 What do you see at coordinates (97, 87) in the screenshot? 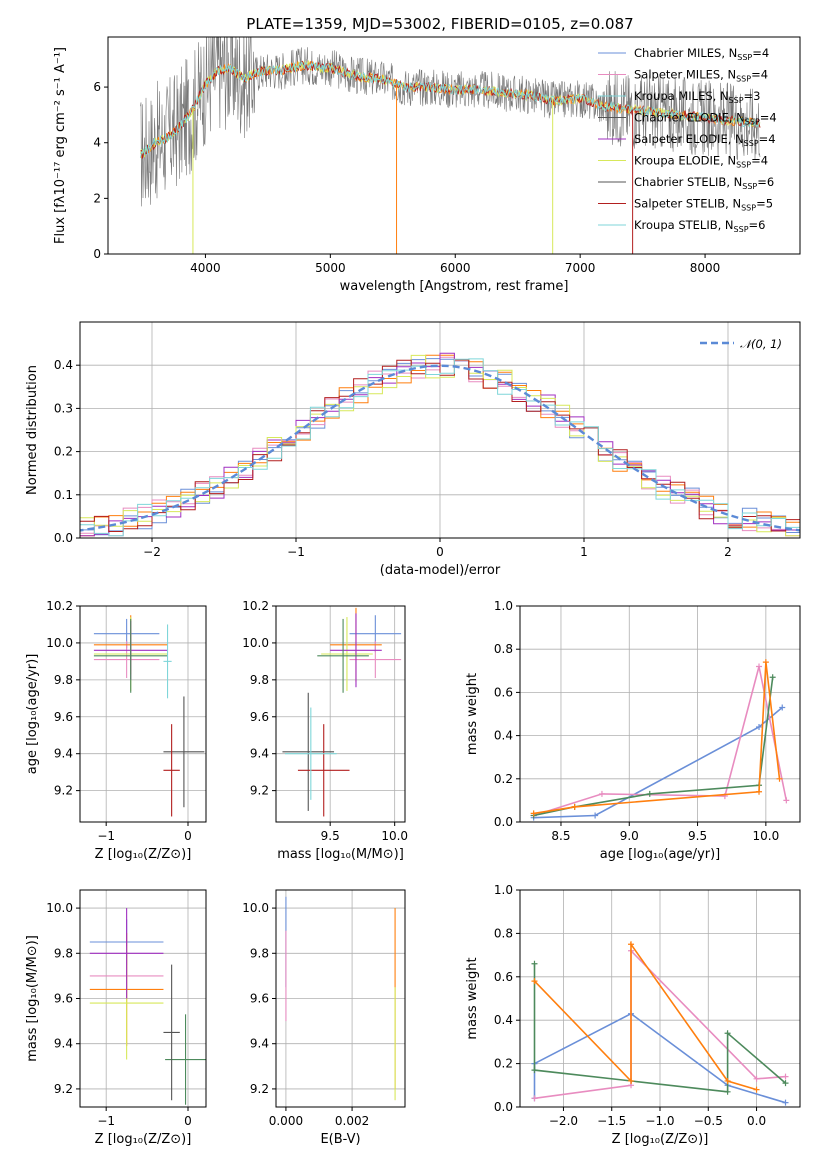
I see `y-tick-label: 6` at bounding box center [97, 87].